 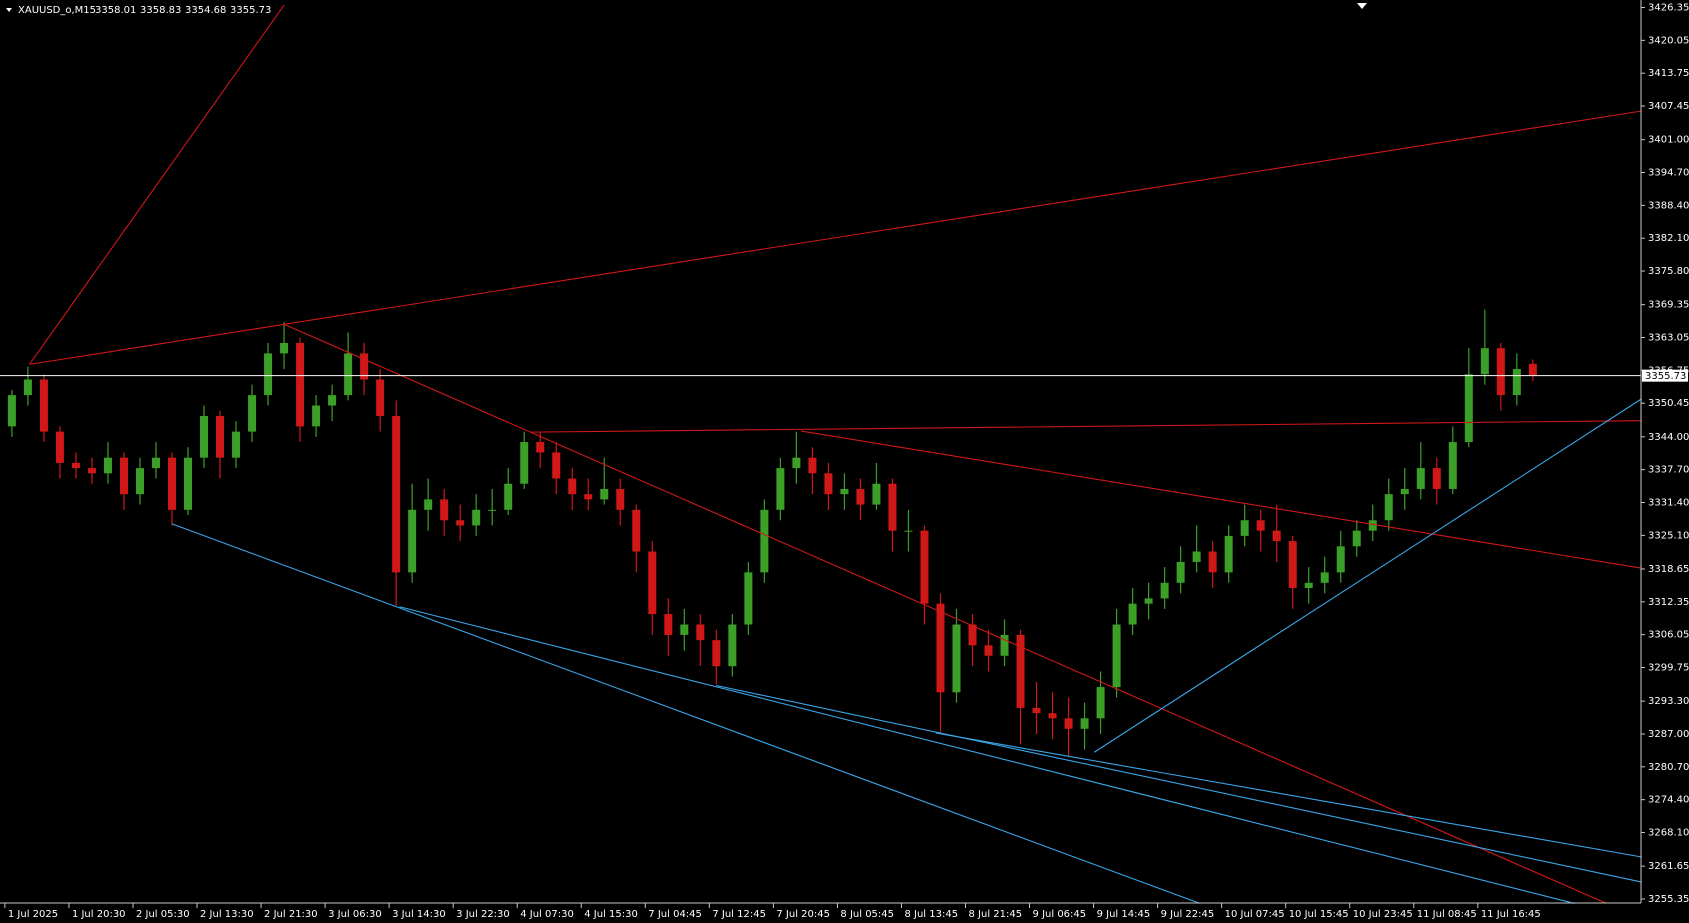 I want to click on x-tick-label: 8 Jul 21:45, so click(x=996, y=914).